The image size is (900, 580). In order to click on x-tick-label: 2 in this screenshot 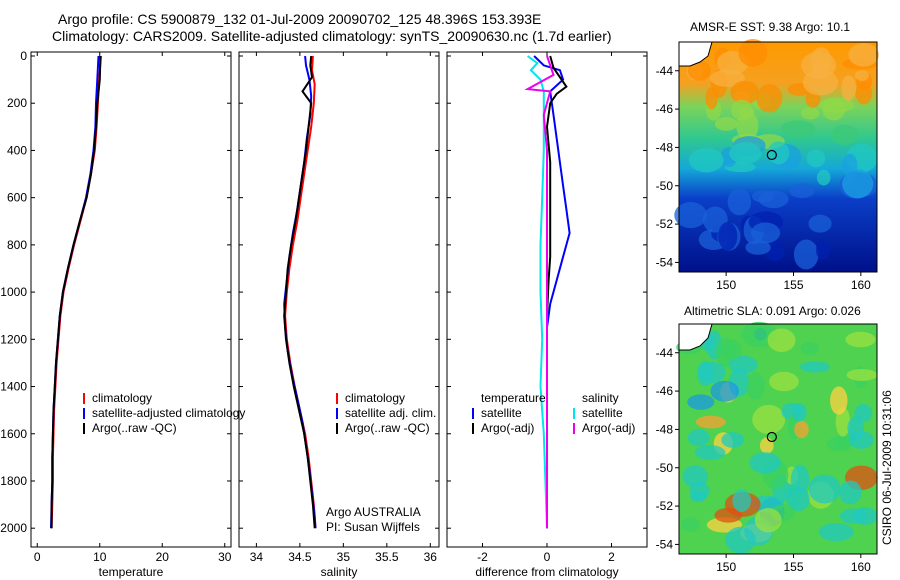, I will do `click(611, 557)`.